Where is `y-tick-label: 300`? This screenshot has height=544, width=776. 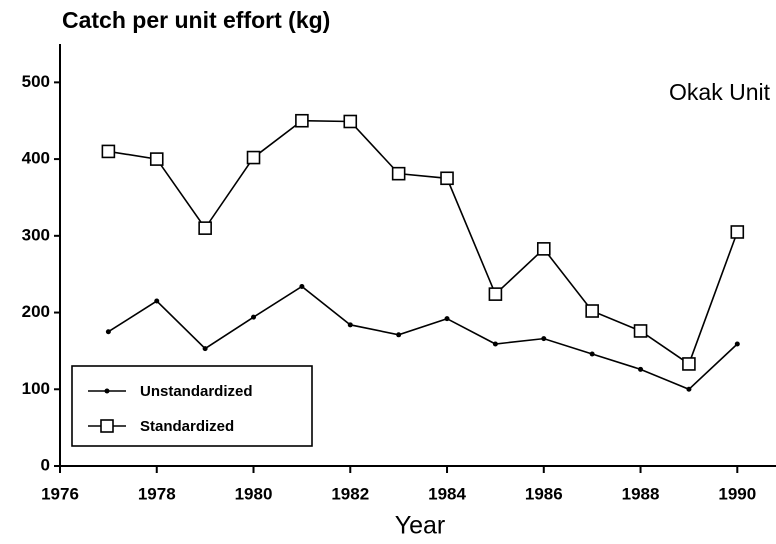
y-tick-label: 300 is located at coordinates (36, 234).